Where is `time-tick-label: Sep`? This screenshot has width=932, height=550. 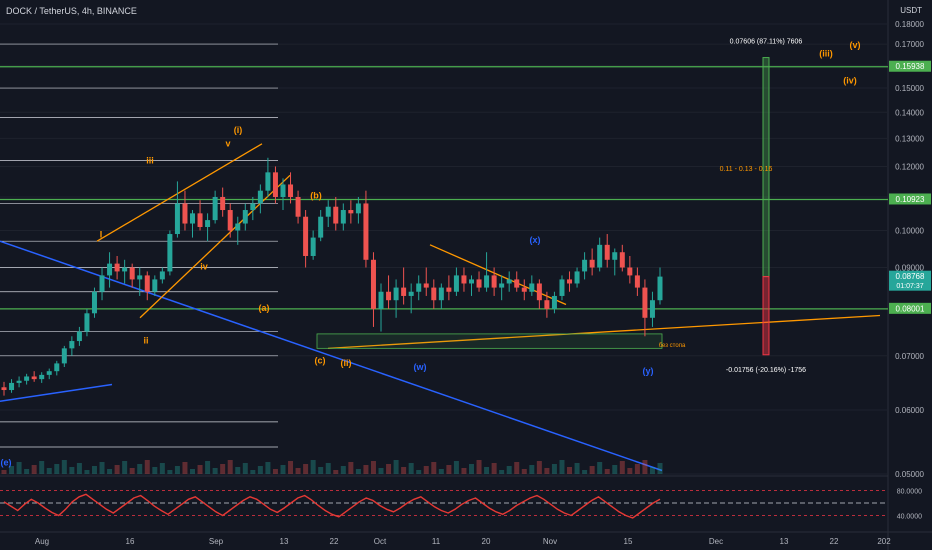
time-tick-label: Sep is located at coordinates (216, 541).